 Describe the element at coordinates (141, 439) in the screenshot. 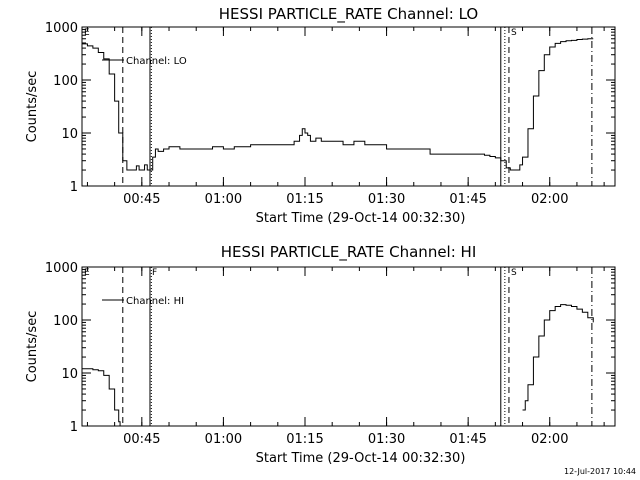

I see `panel-1-x-tick-label: 00:45` at that location.